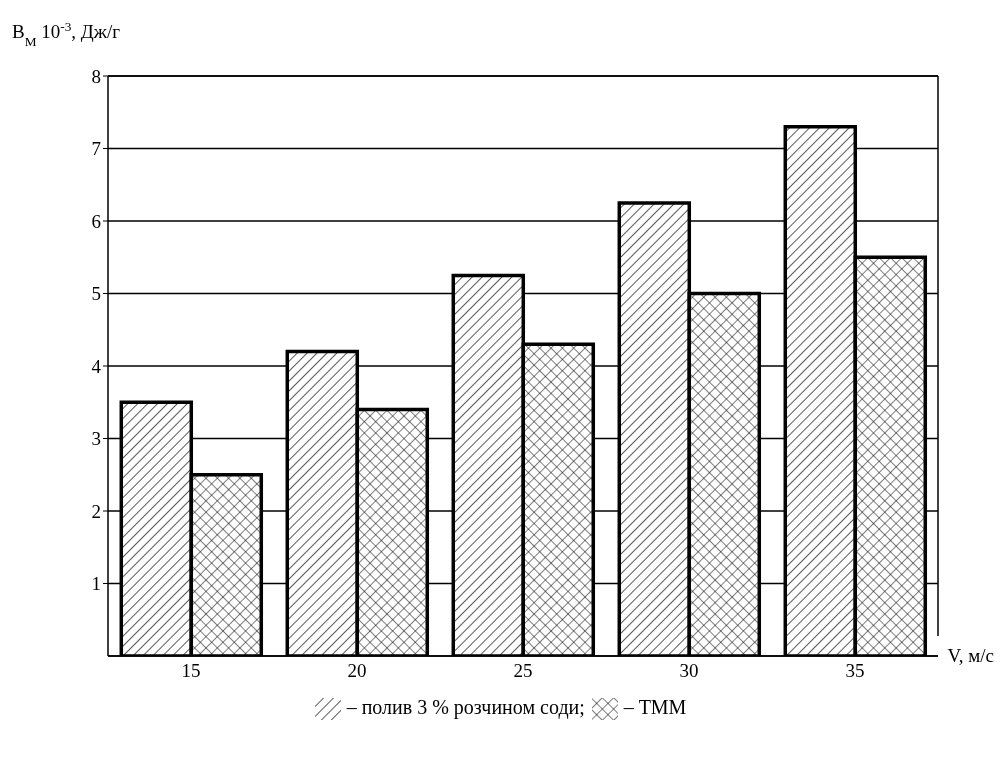  What do you see at coordinates (96, 294) in the screenshot?
I see `y-tick-label: 5` at bounding box center [96, 294].